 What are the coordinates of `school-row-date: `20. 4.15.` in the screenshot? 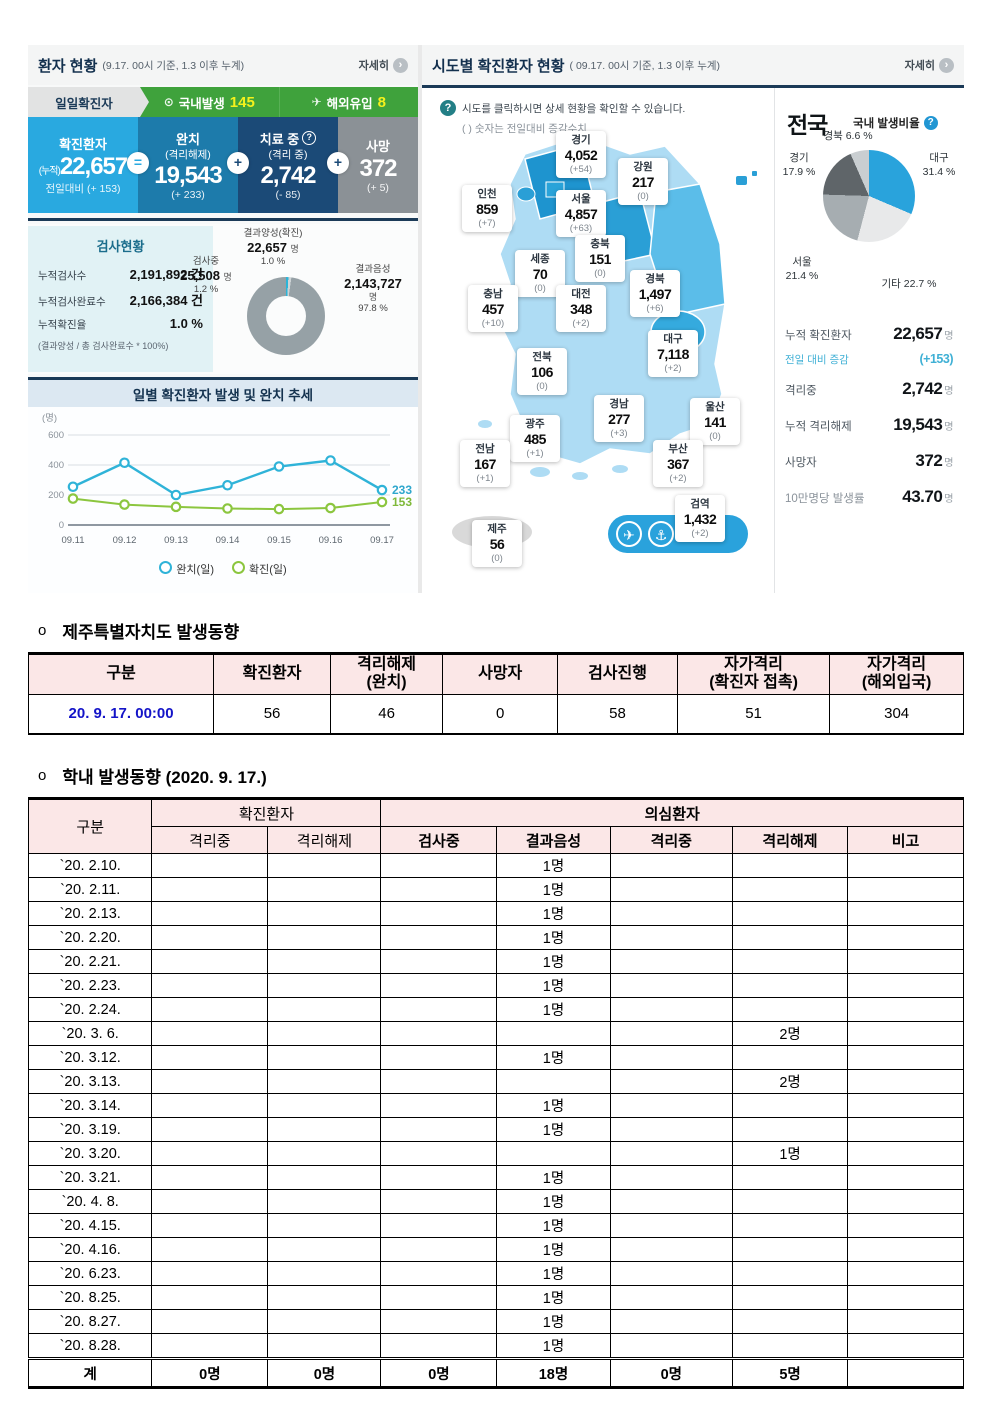 It's located at (90, 1225).